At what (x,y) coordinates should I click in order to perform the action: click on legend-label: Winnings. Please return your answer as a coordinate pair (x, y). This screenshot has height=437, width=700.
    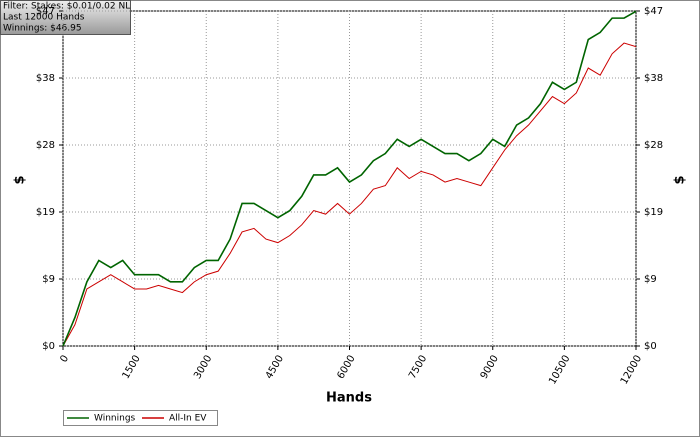
    Looking at the image, I should click on (115, 419).